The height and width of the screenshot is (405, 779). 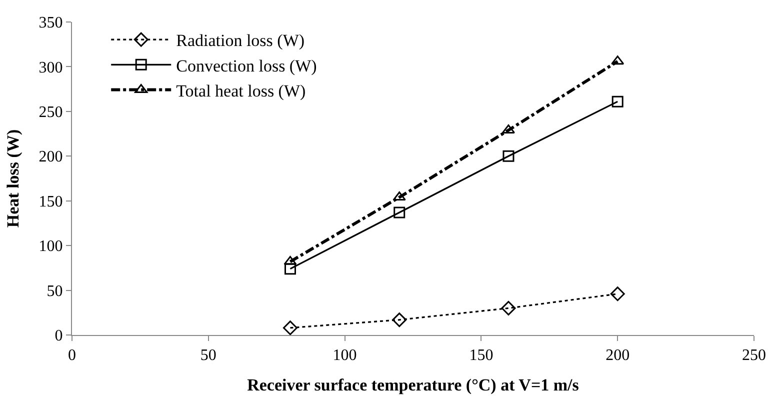 I want to click on y-tick-label: 350, so click(x=50, y=23).